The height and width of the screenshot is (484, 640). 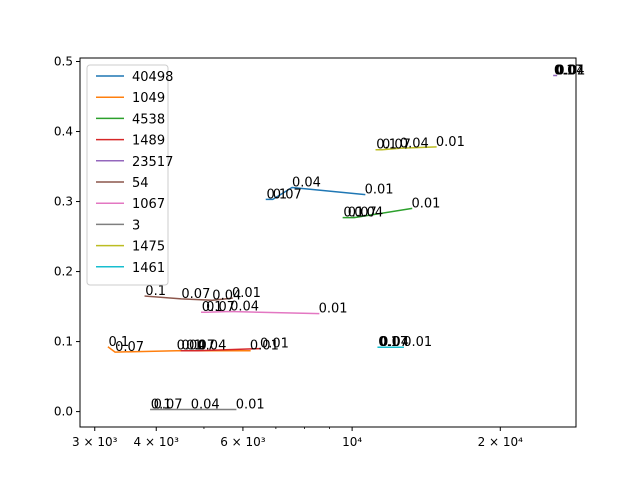 What do you see at coordinates (63, 202) in the screenshot?
I see `y-tick-label: 0.3` at bounding box center [63, 202].